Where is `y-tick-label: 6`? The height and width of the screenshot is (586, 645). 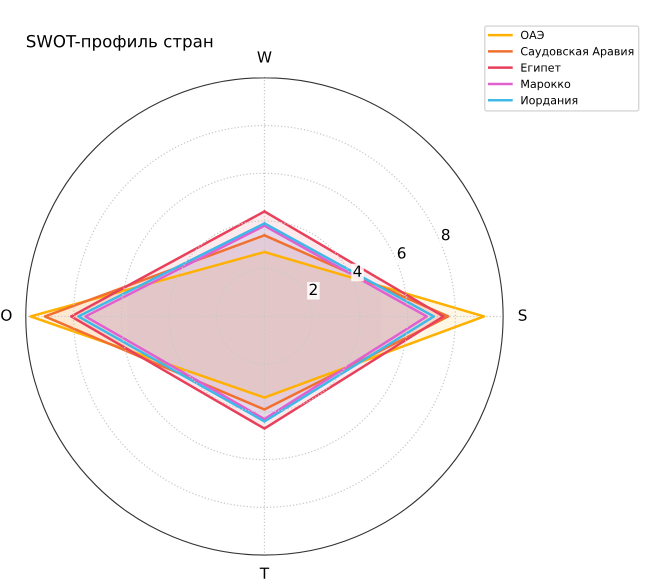 y-tick-label: 6 is located at coordinates (402, 253).